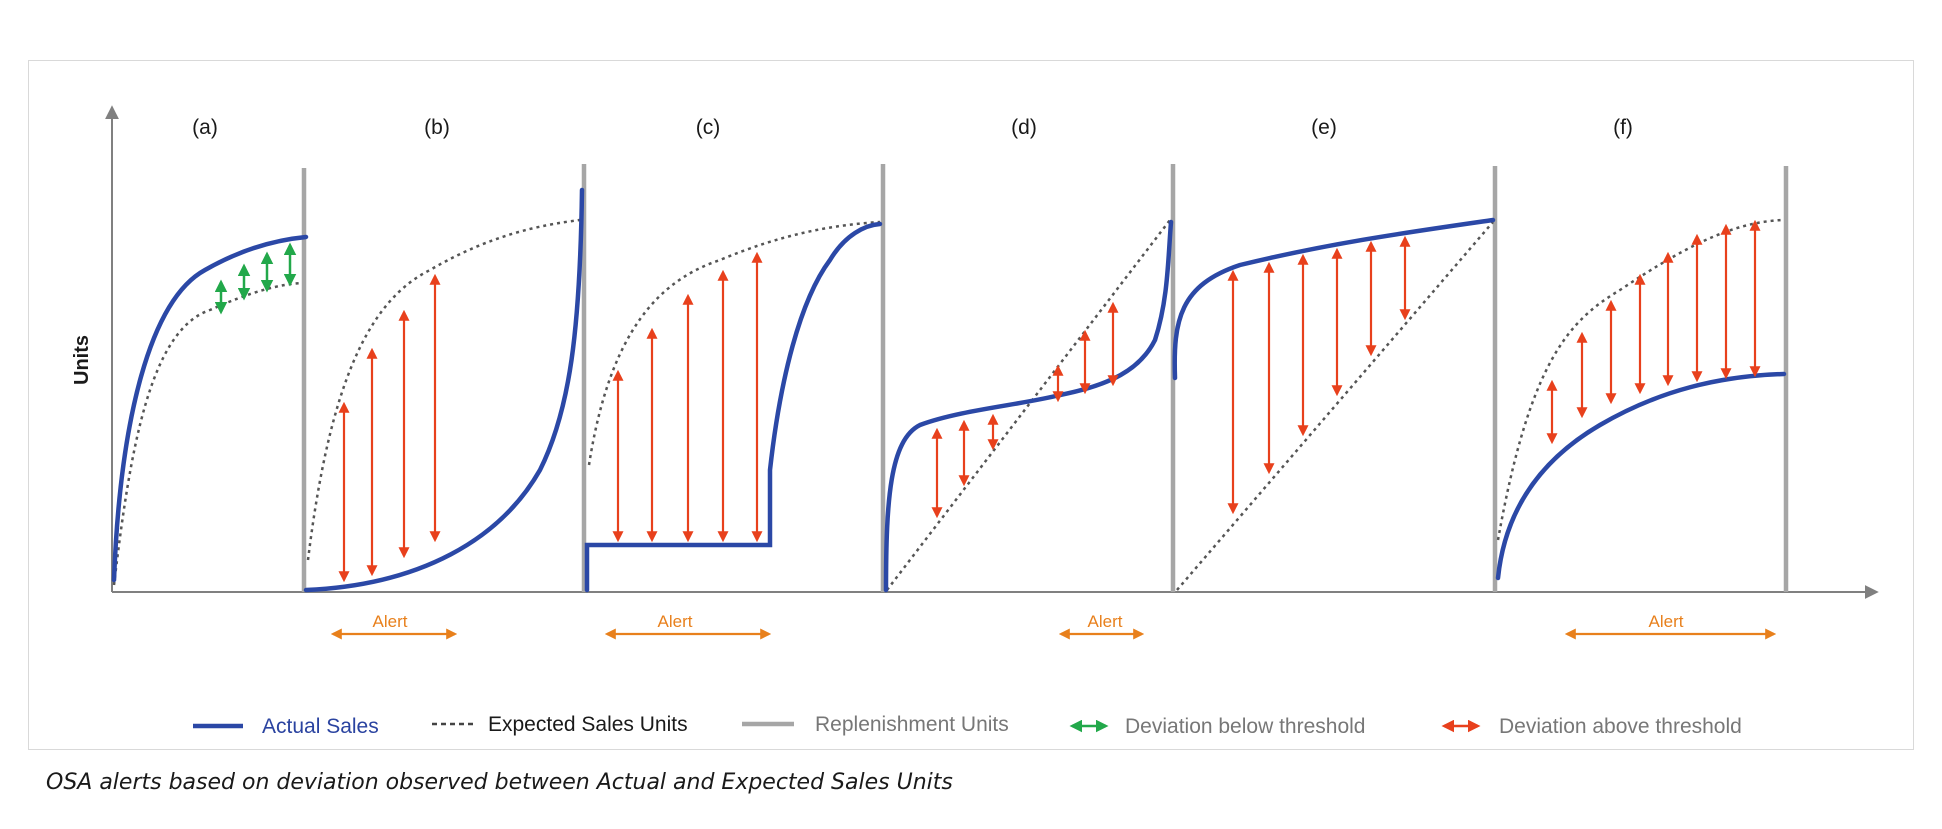 The width and height of the screenshot is (1942, 829). What do you see at coordinates (588, 724) in the screenshot?
I see `legend-label-expected: Expected Sales Units` at bounding box center [588, 724].